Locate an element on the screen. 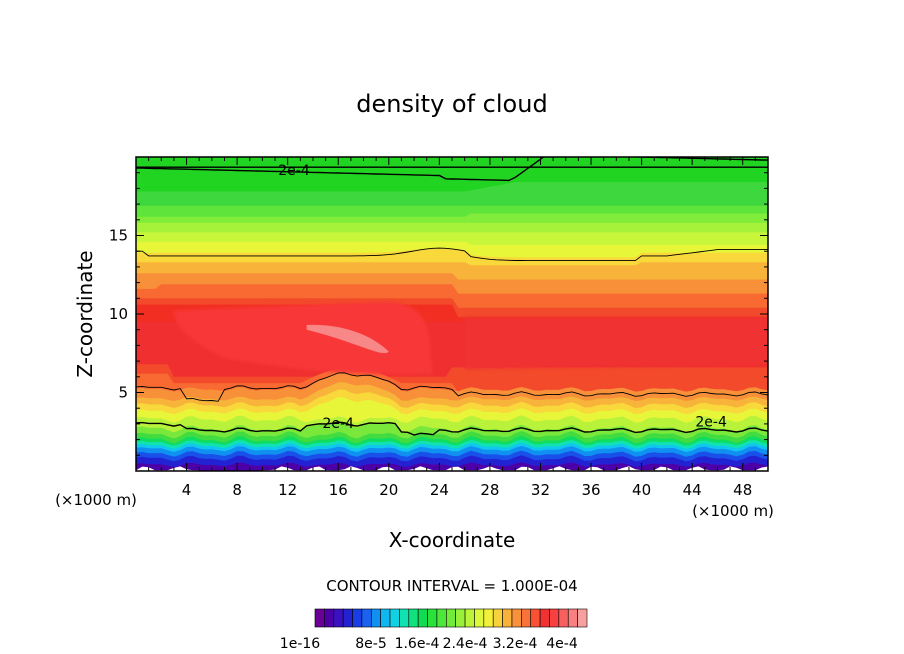 Image resolution: width=904 pixels, height=654 pixels. x-tick-label: 40 is located at coordinates (641, 490).